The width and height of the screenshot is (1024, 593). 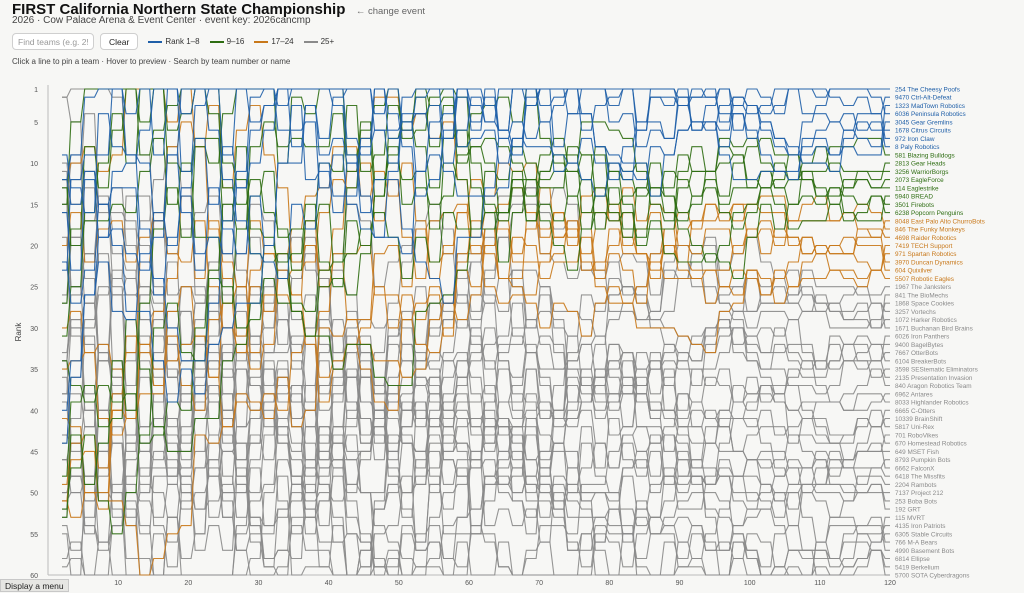 What do you see at coordinates (934, 378) in the screenshot?
I see `team-label-rank-36: 2135 Presentation Invasion` at bounding box center [934, 378].